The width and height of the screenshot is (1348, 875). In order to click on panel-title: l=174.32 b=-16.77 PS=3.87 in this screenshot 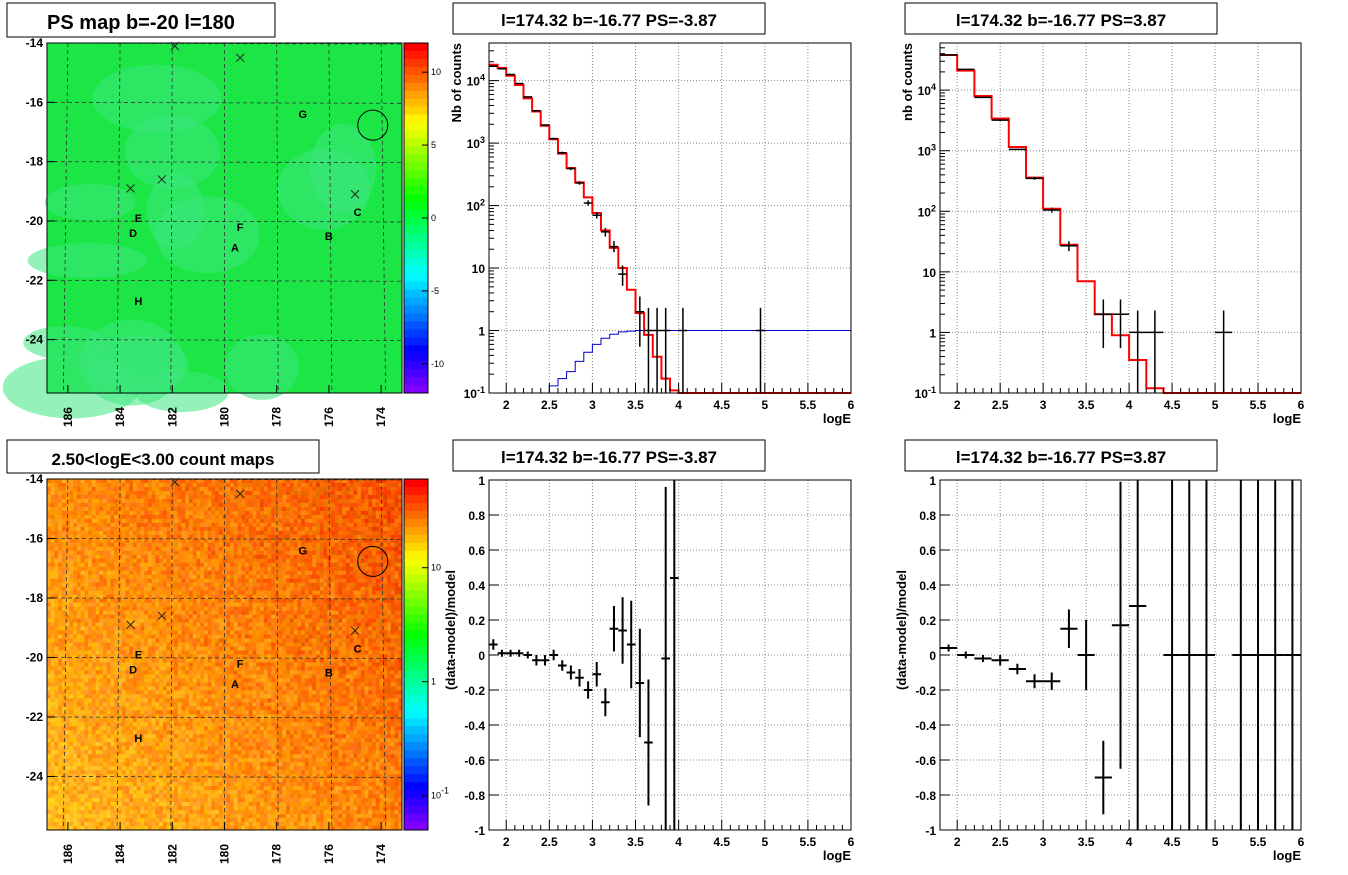, I will do `click(1061, 18)`.